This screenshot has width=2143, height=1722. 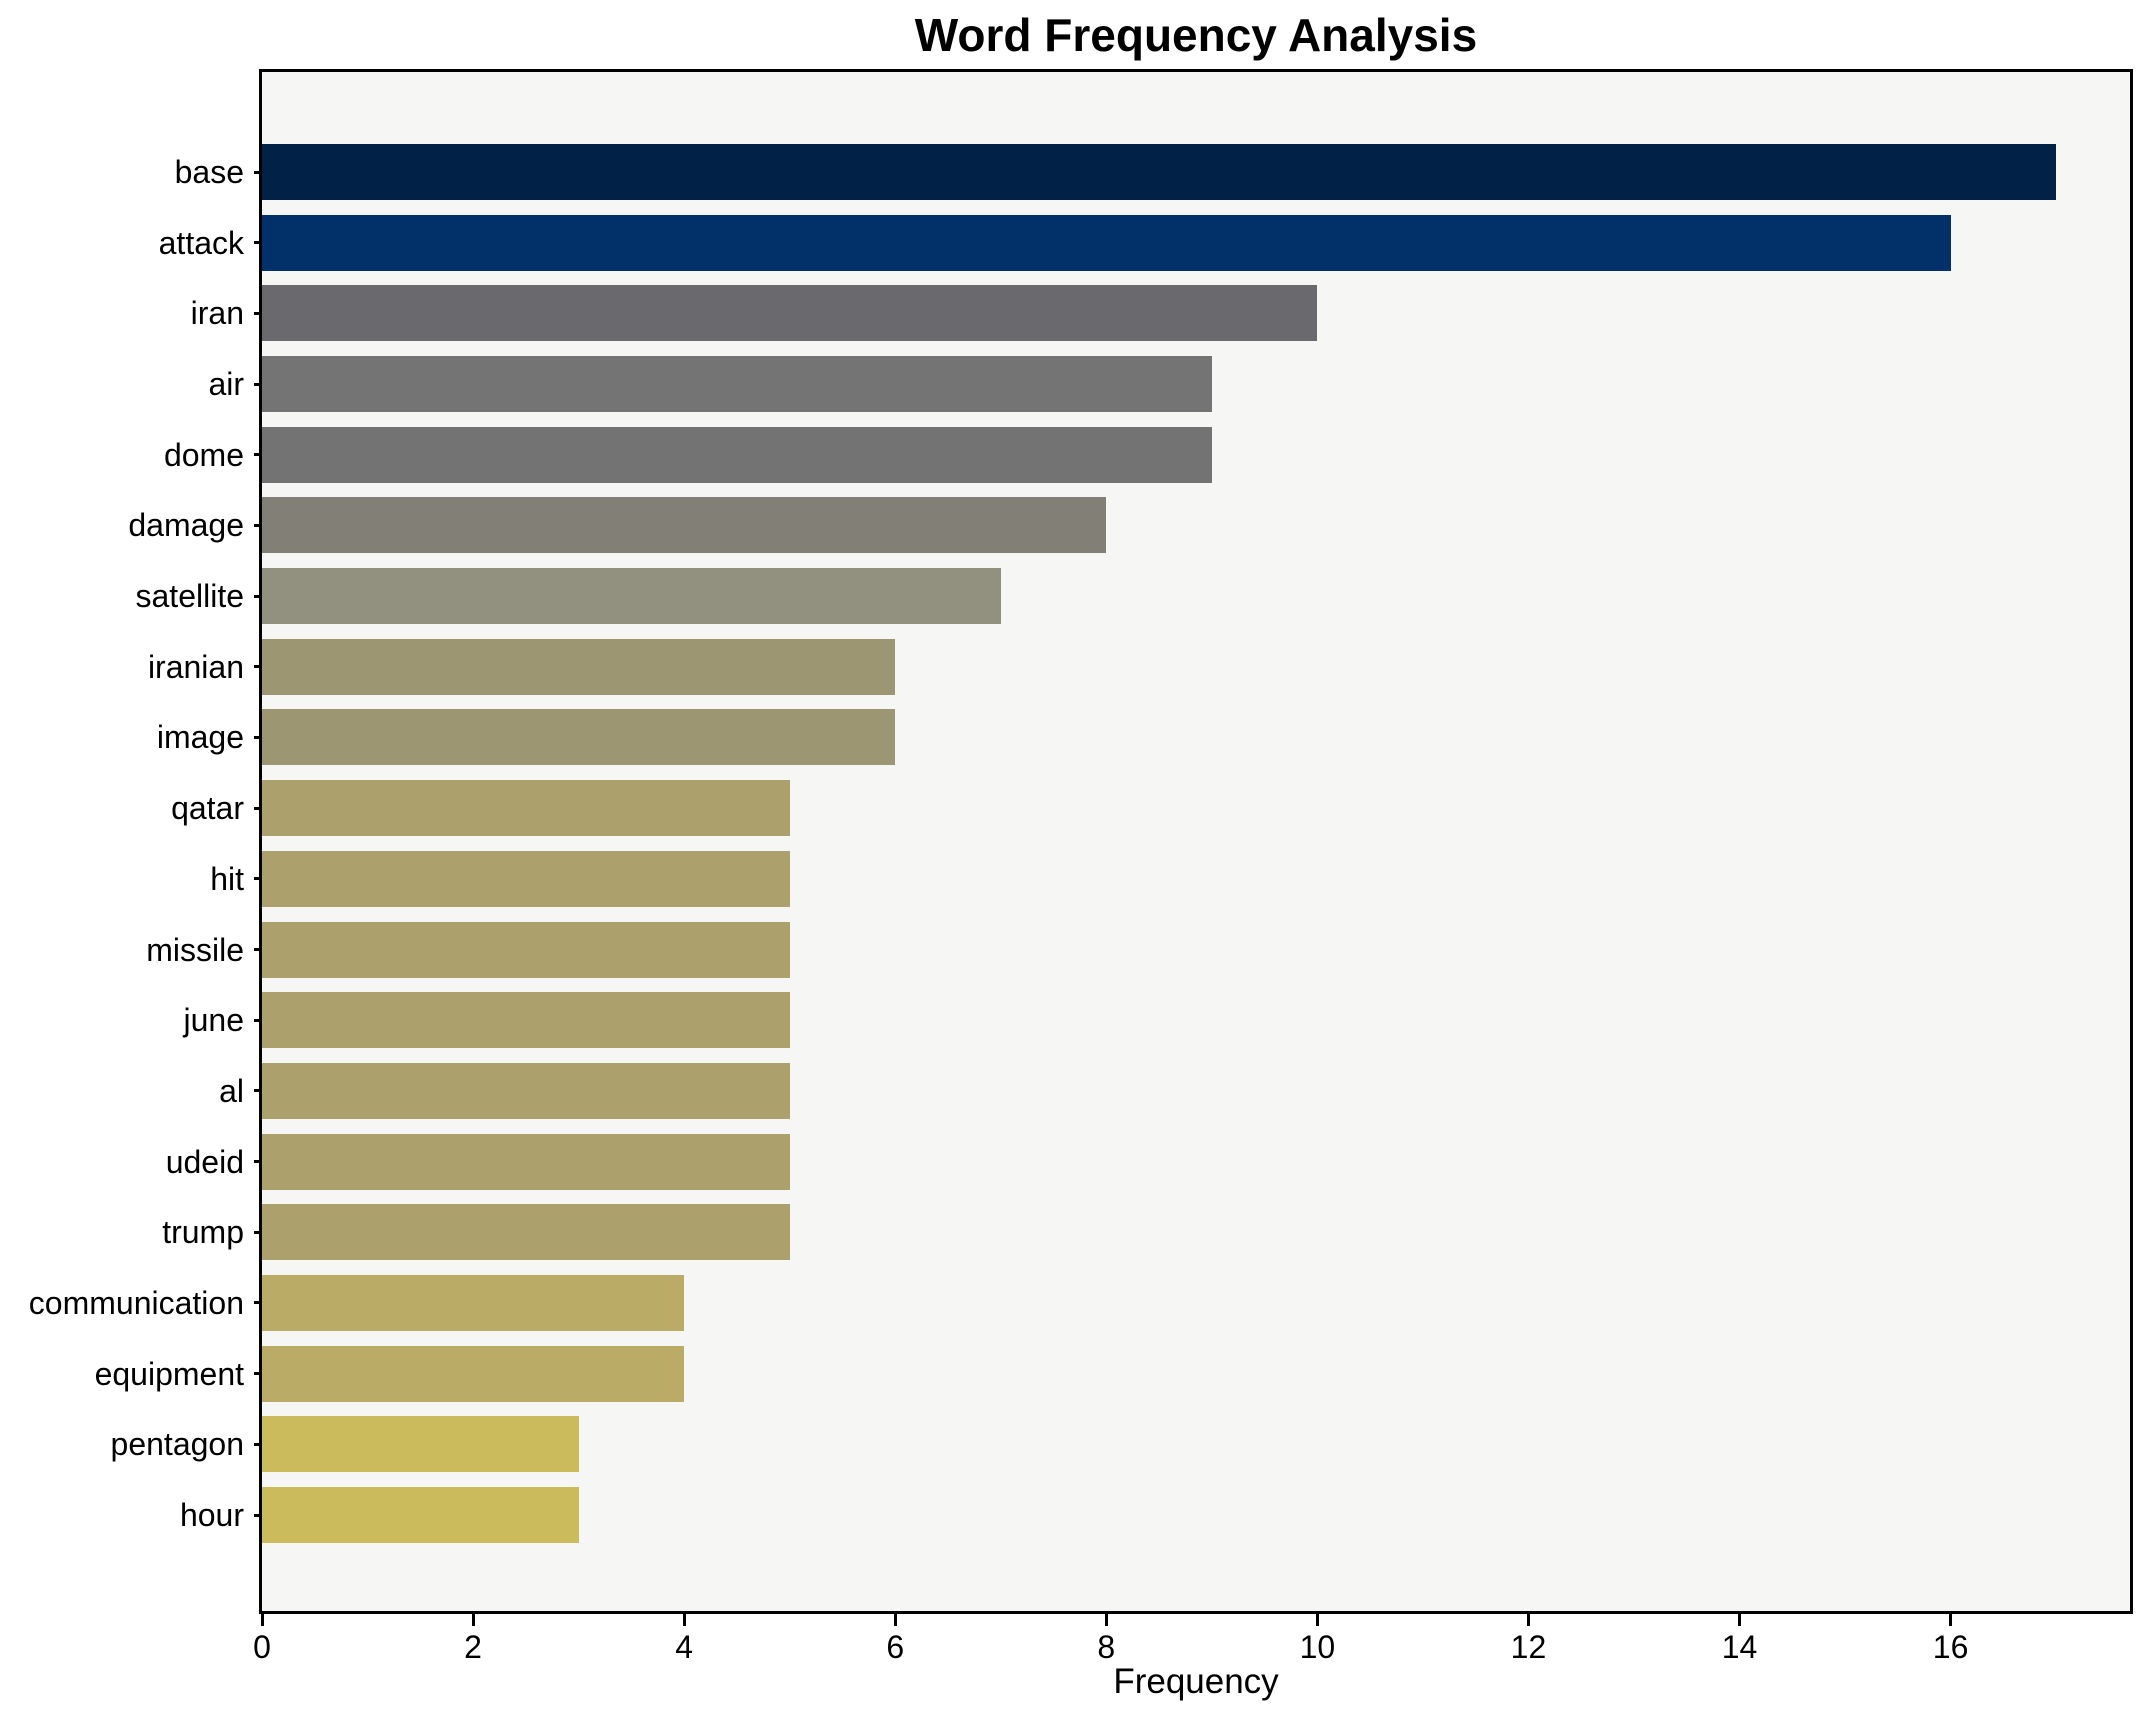 I want to click on y-tick-label-damage: damage, so click(x=186, y=525).